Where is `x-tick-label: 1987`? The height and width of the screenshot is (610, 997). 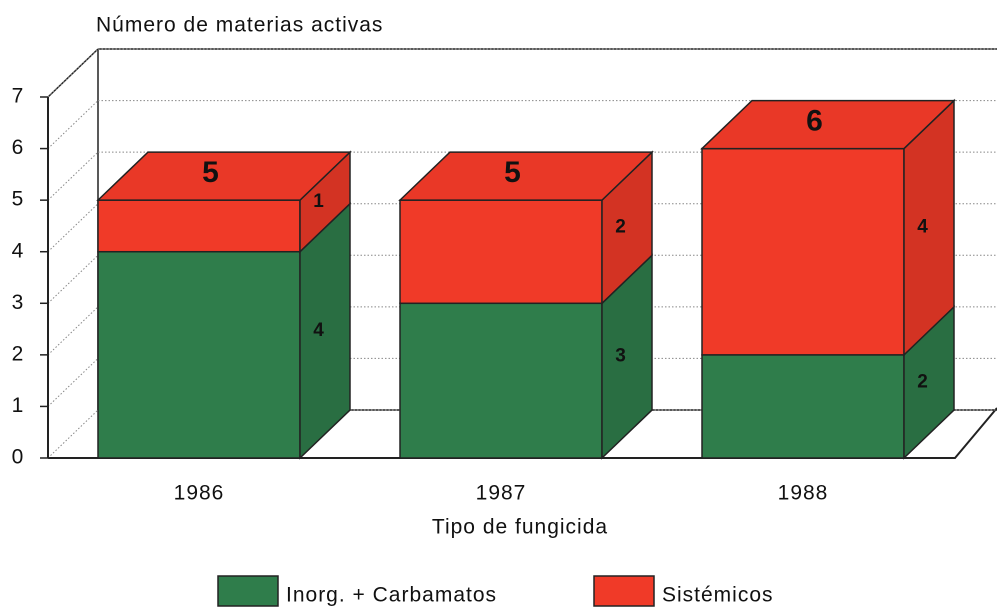 x-tick-label: 1987 is located at coordinates (501, 493).